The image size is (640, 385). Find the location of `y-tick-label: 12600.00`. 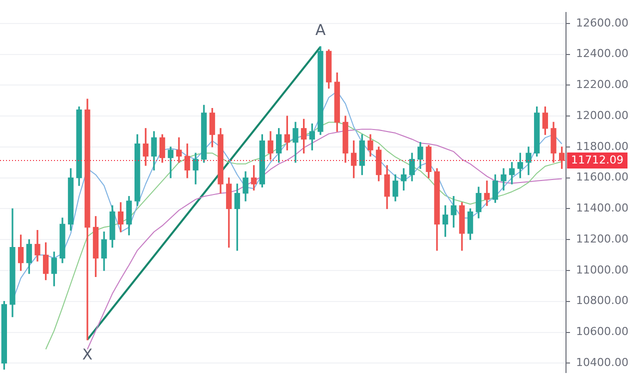

y-tick-label: 12600.00 is located at coordinates (602, 23).